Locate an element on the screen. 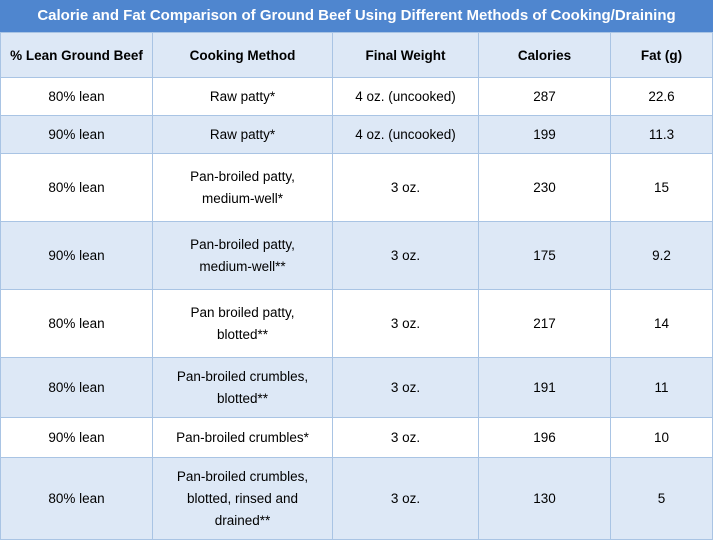  cell-fat: 10 is located at coordinates (661, 437).